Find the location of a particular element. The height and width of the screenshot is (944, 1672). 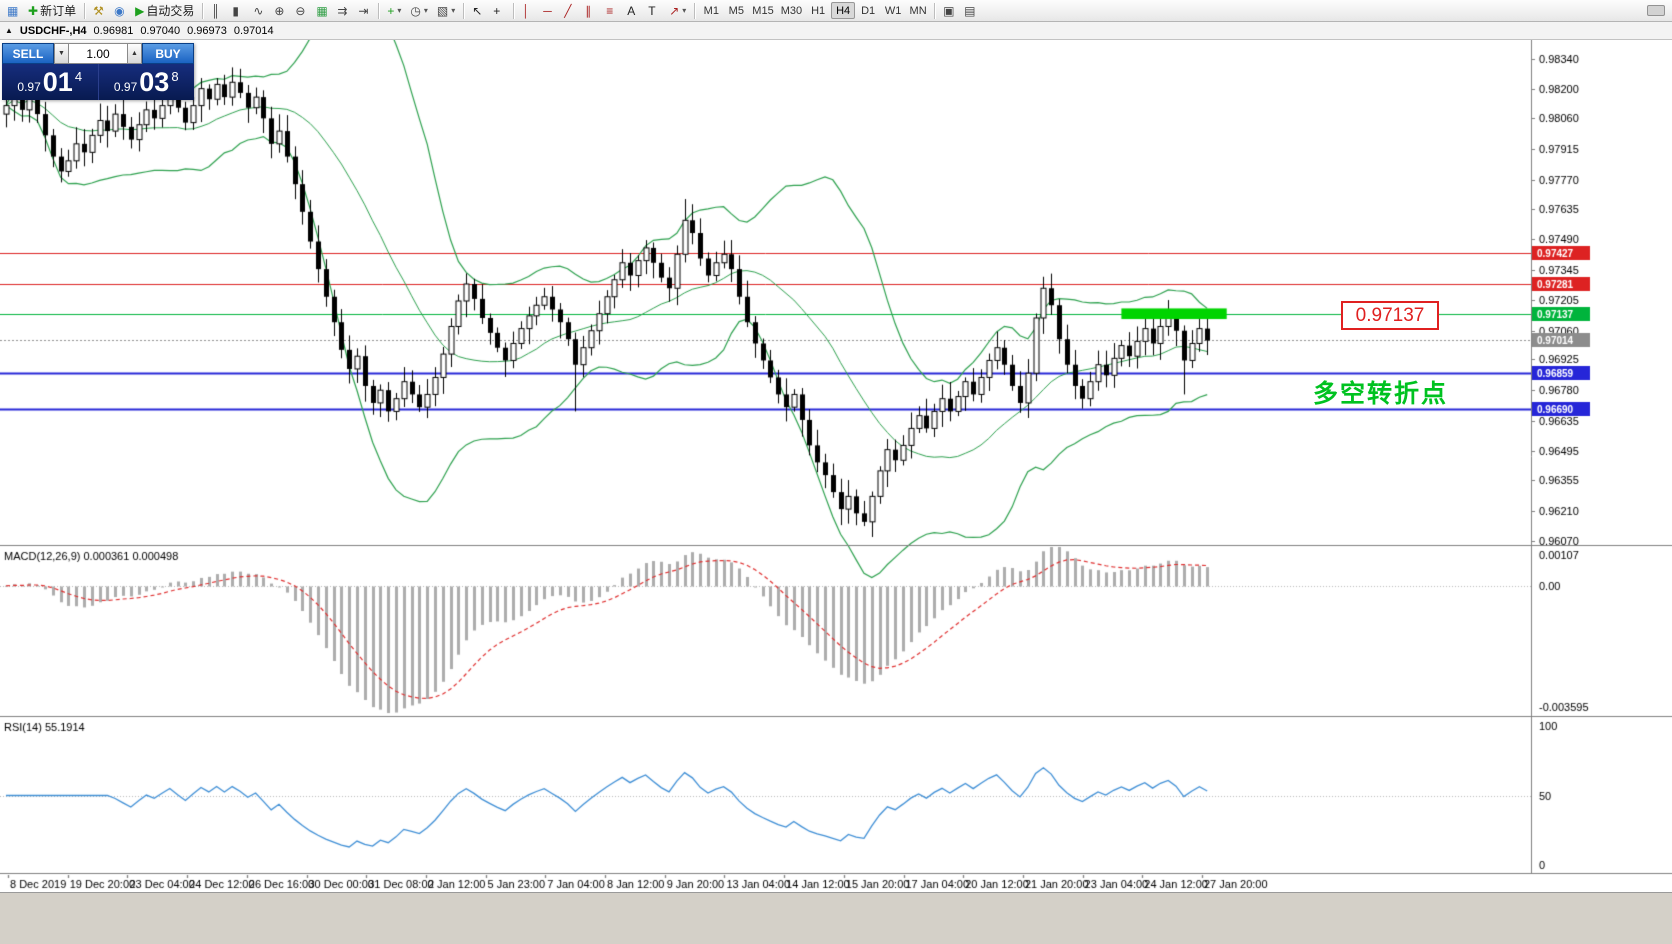

toolbar-right-group: ▣ ▤ is located at coordinates (955, 10).